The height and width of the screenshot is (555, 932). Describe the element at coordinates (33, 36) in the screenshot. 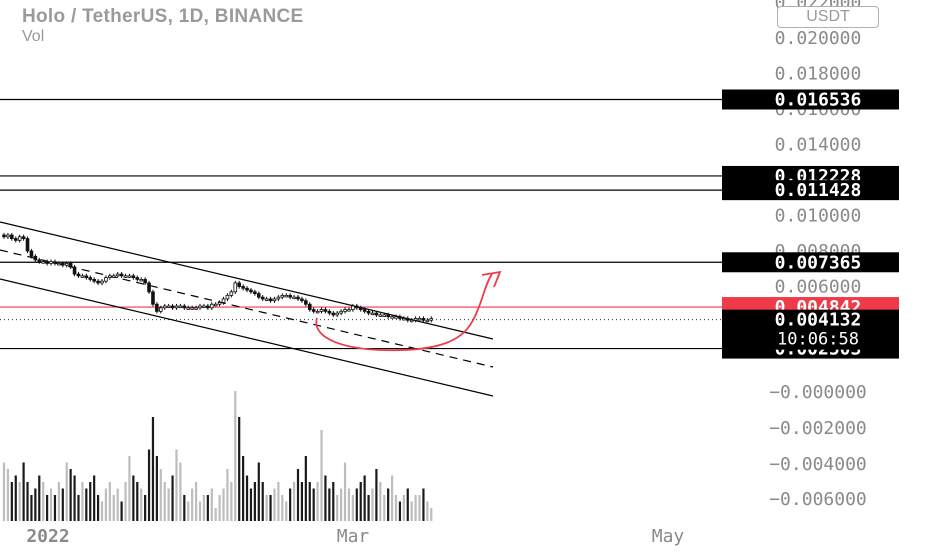

I see `volume-label: Vol` at that location.